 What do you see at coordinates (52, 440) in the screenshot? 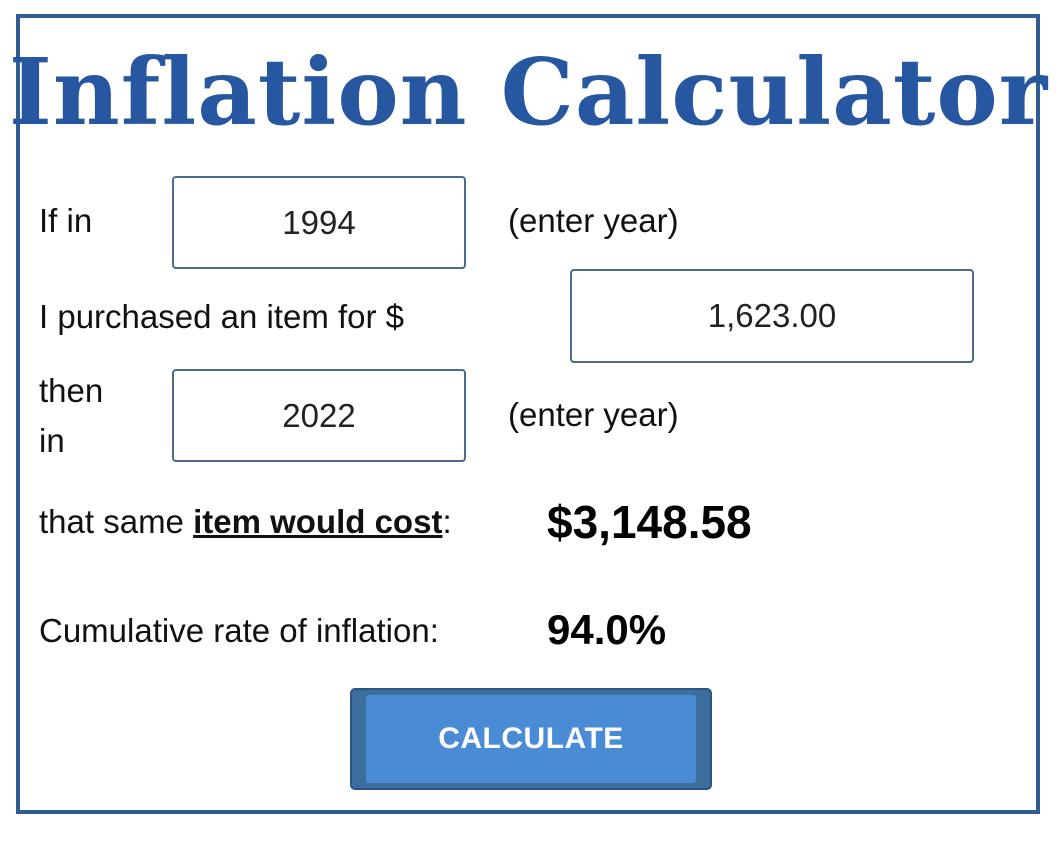
I see `end-year-label-line2: in` at bounding box center [52, 440].